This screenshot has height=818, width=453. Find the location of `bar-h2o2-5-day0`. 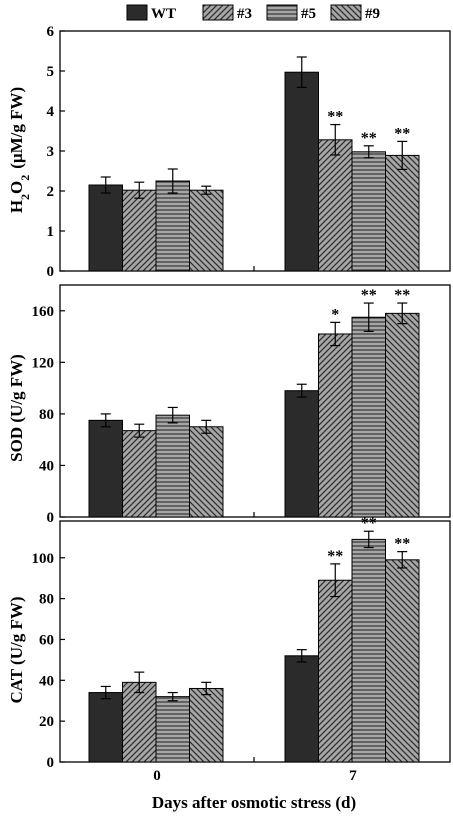

bar-h2o2-5-day0 is located at coordinates (172, 226).